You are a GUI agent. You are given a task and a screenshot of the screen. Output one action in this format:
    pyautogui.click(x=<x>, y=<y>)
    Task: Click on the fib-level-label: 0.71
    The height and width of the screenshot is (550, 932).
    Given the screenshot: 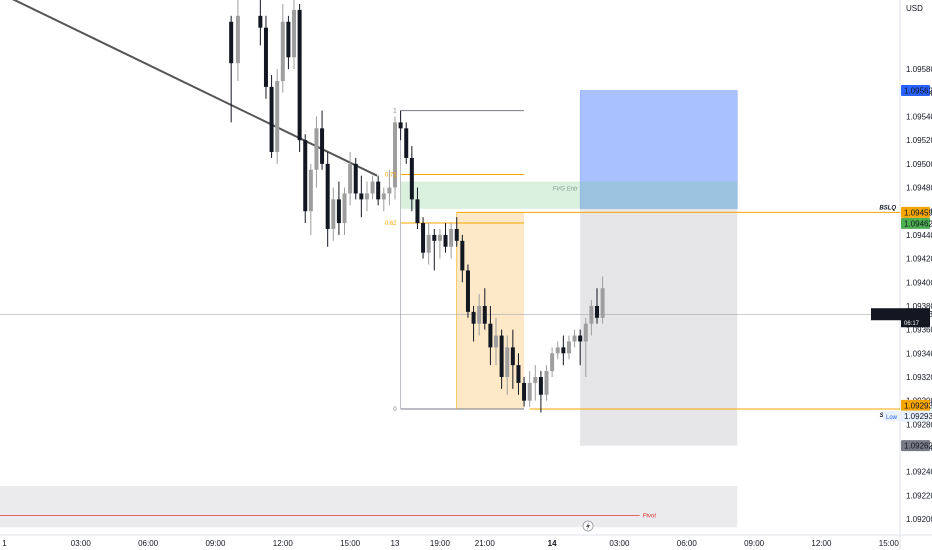 What is the action you would take?
    pyautogui.click(x=391, y=176)
    